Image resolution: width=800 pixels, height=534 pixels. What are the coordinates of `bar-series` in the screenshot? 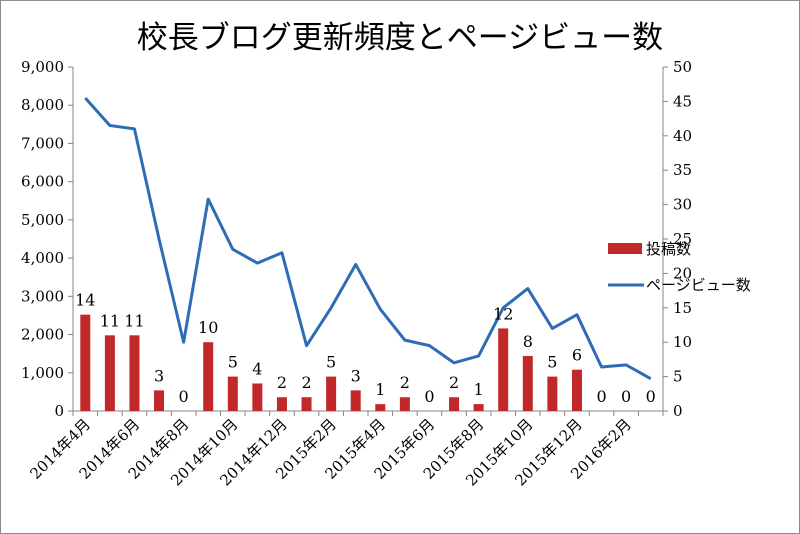 It's located at (331, 362).